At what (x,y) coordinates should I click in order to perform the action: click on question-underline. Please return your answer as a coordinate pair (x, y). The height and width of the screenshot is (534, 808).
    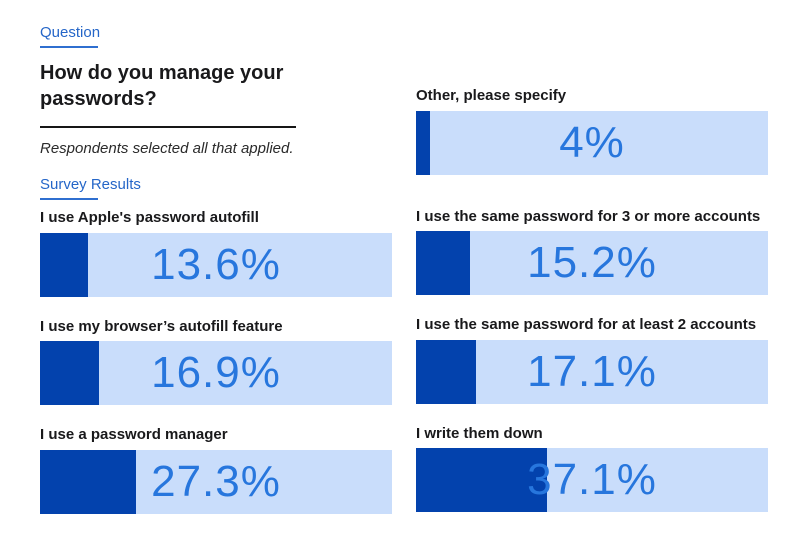
    Looking at the image, I should click on (69, 47).